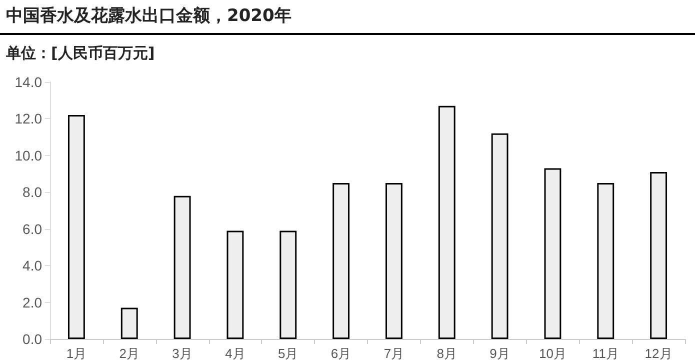  What do you see at coordinates (394, 353) in the screenshot?
I see `x-tick-label: 7月` at bounding box center [394, 353].